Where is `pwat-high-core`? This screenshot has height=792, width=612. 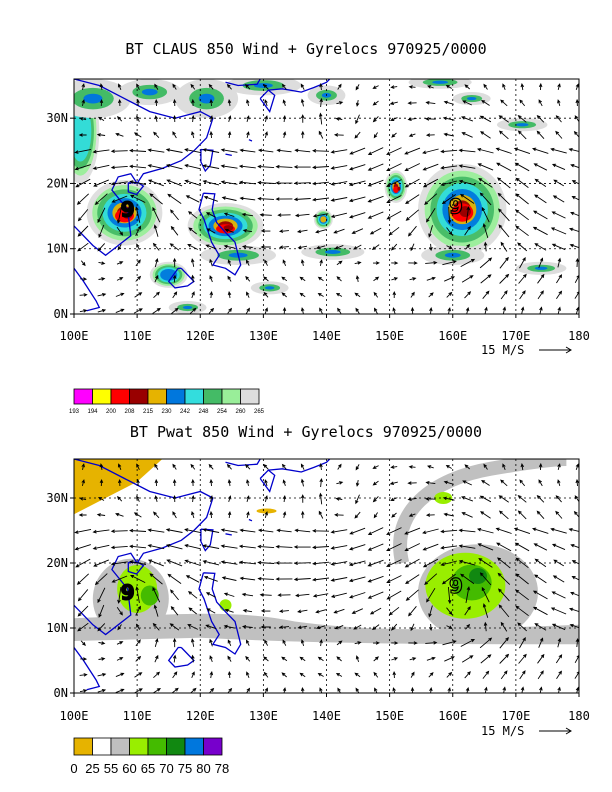 pwat-high-core is located at coordinates (149, 595).